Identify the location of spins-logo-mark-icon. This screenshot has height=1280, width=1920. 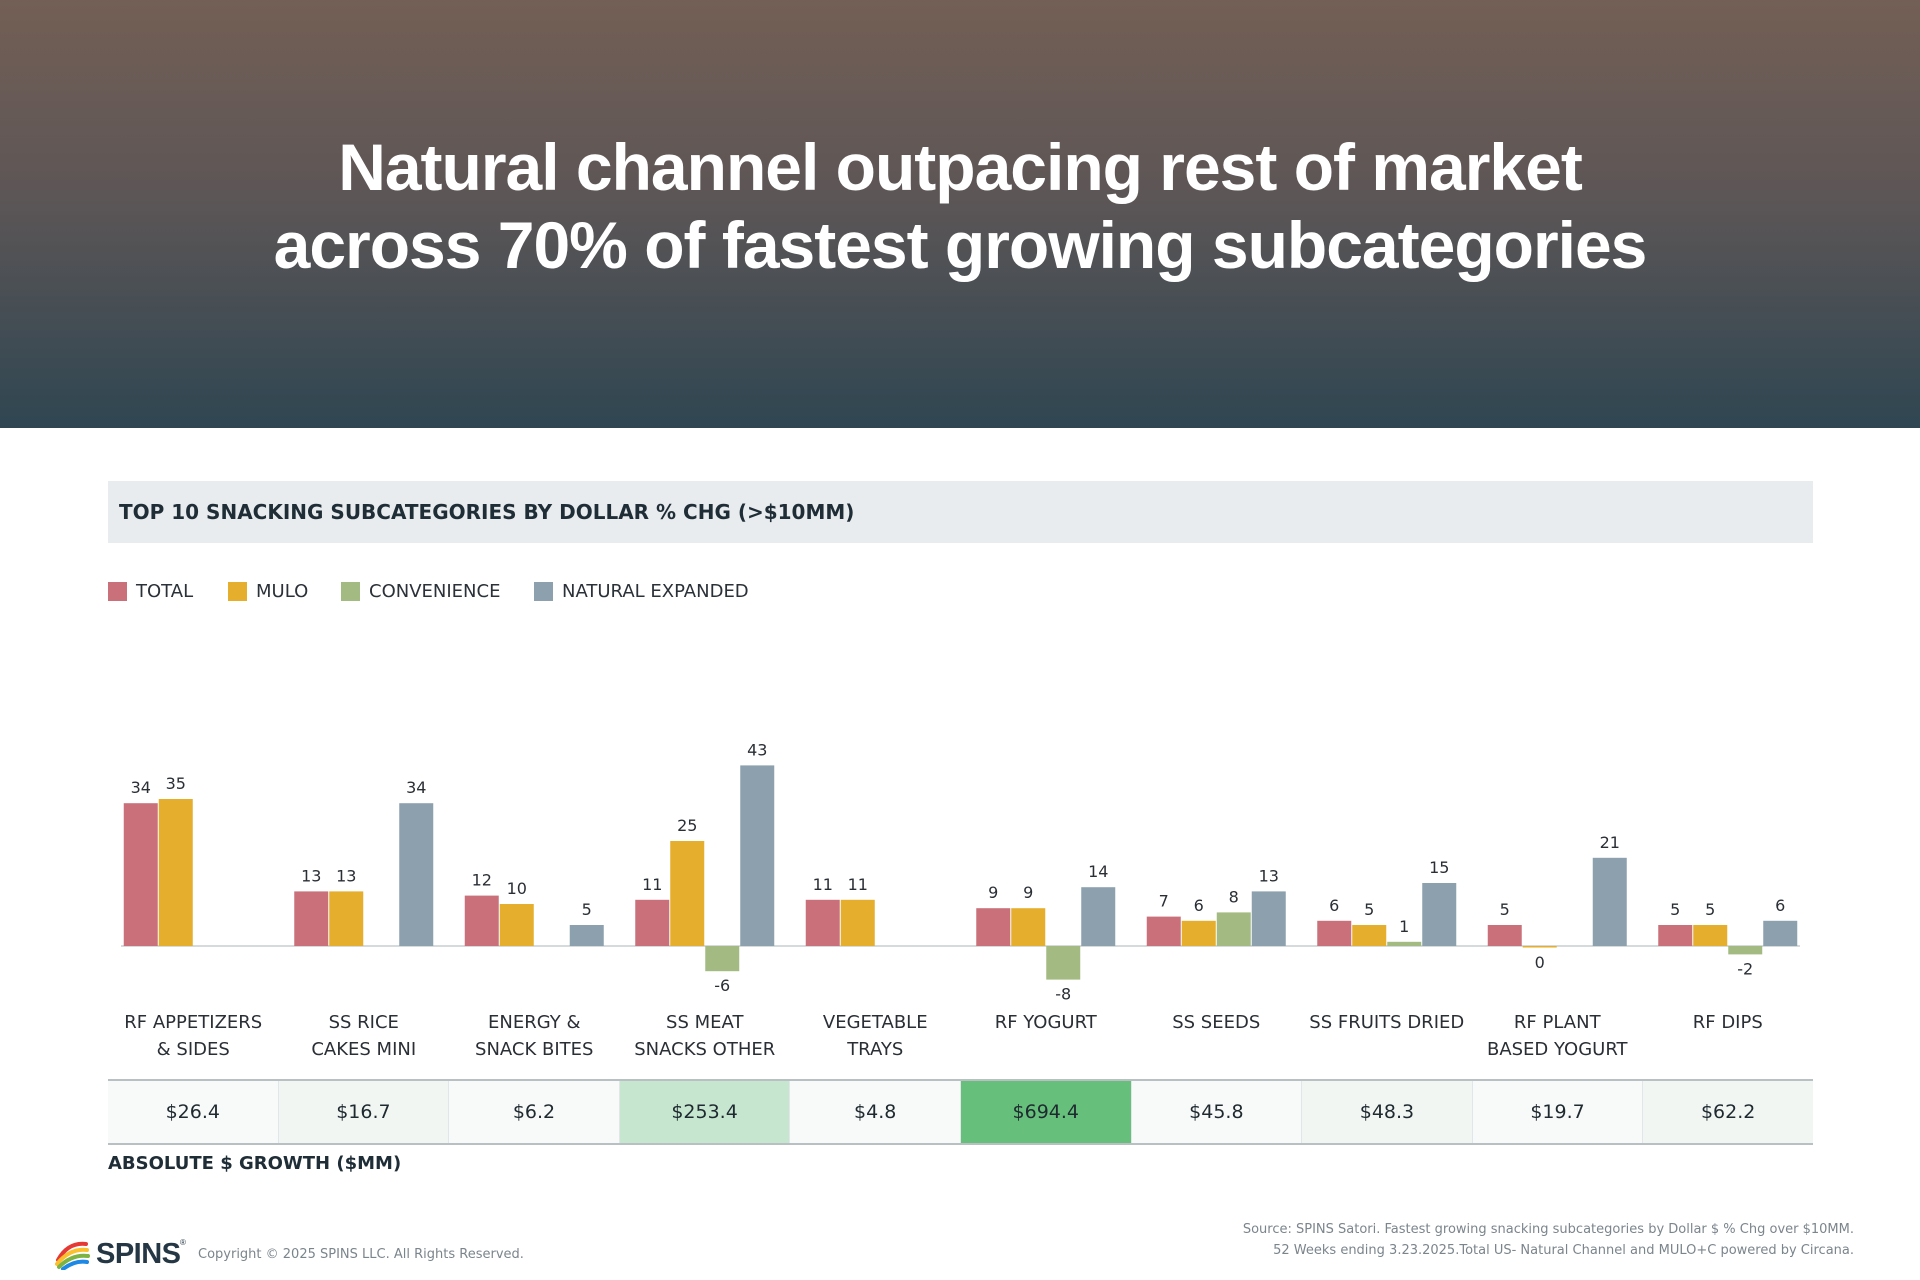
(72, 1255).